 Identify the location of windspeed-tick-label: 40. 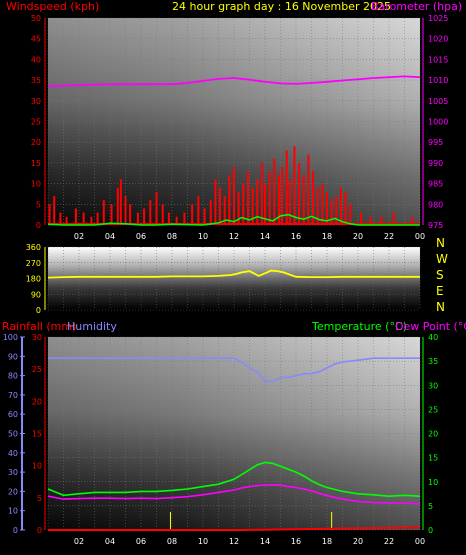
(36, 59).